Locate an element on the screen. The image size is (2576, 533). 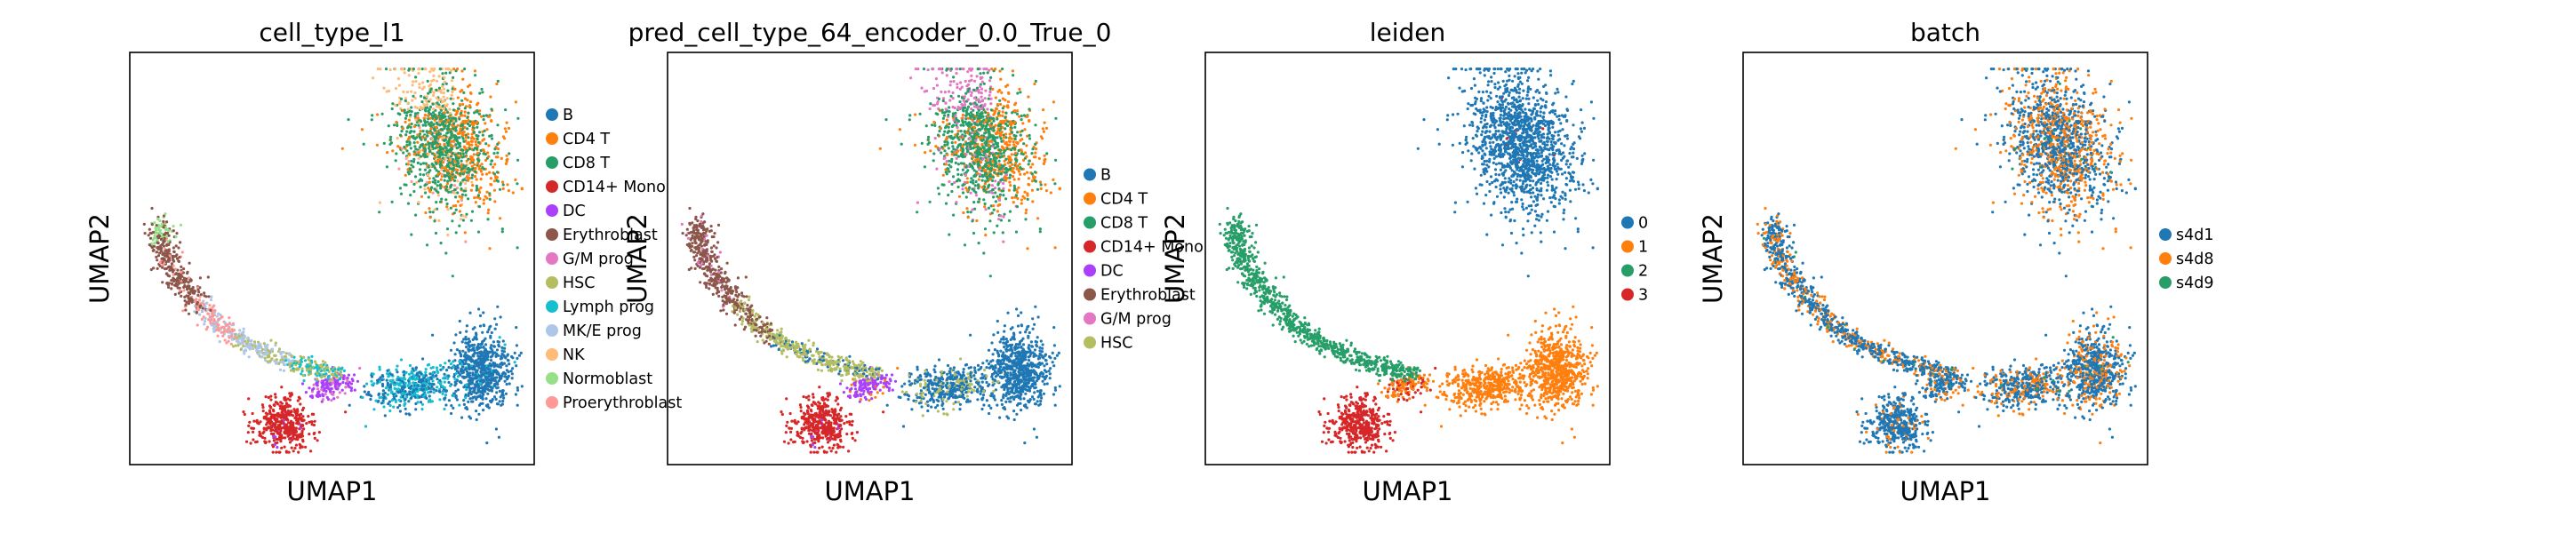
legend-marker is located at coordinates (552, 306).